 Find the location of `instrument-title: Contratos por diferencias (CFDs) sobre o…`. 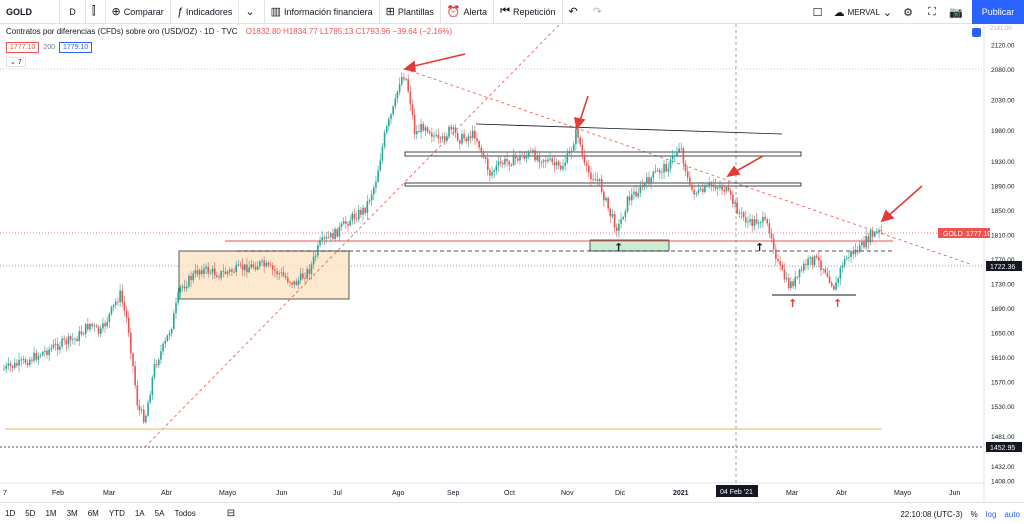

instrument-title: Contratos por diferencias (CFDs) sobre o… is located at coordinates (122, 31).